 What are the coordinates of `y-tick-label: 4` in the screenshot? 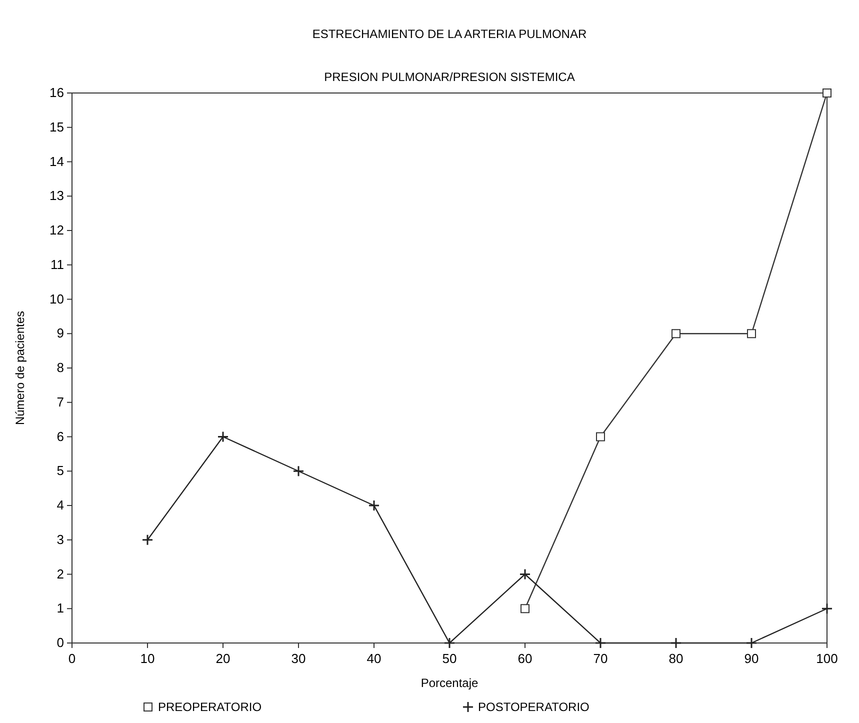 It's located at (60, 505).